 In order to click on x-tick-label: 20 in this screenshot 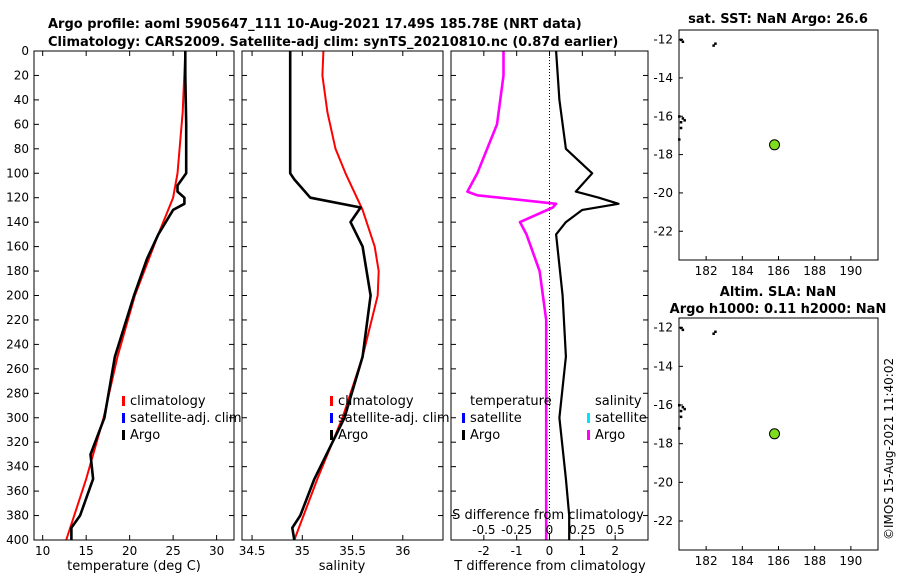, I will do `click(129, 551)`.